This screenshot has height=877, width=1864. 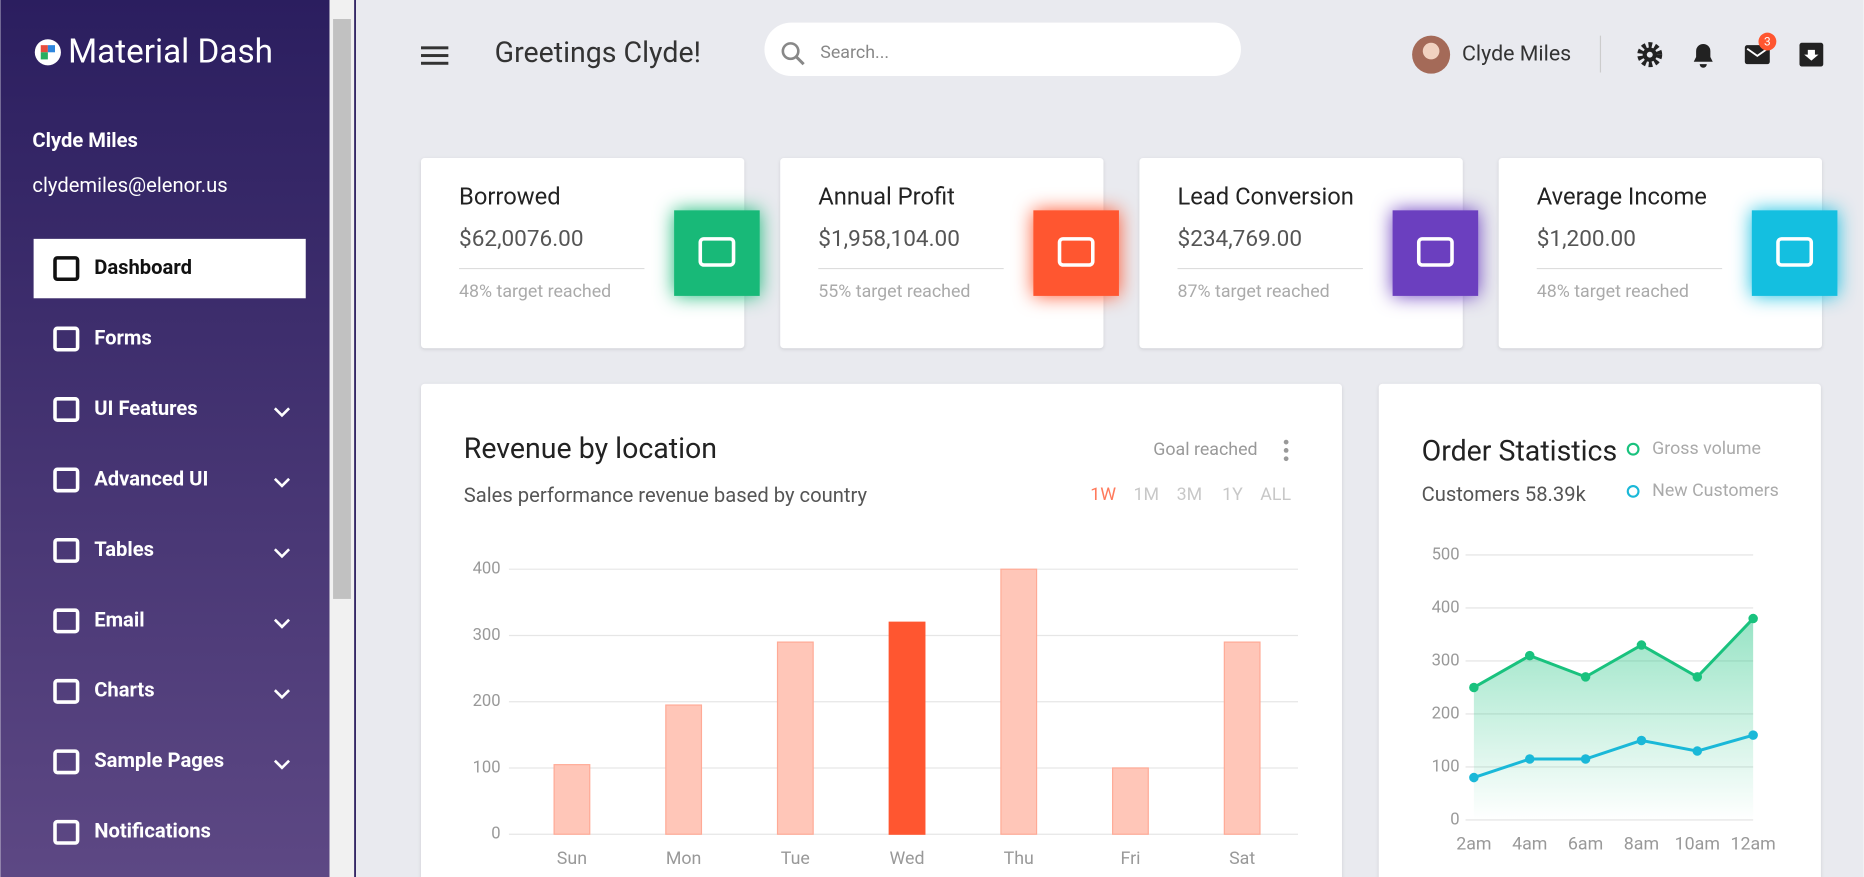 What do you see at coordinates (342, 309) in the screenshot?
I see `scroll-thumb` at bounding box center [342, 309].